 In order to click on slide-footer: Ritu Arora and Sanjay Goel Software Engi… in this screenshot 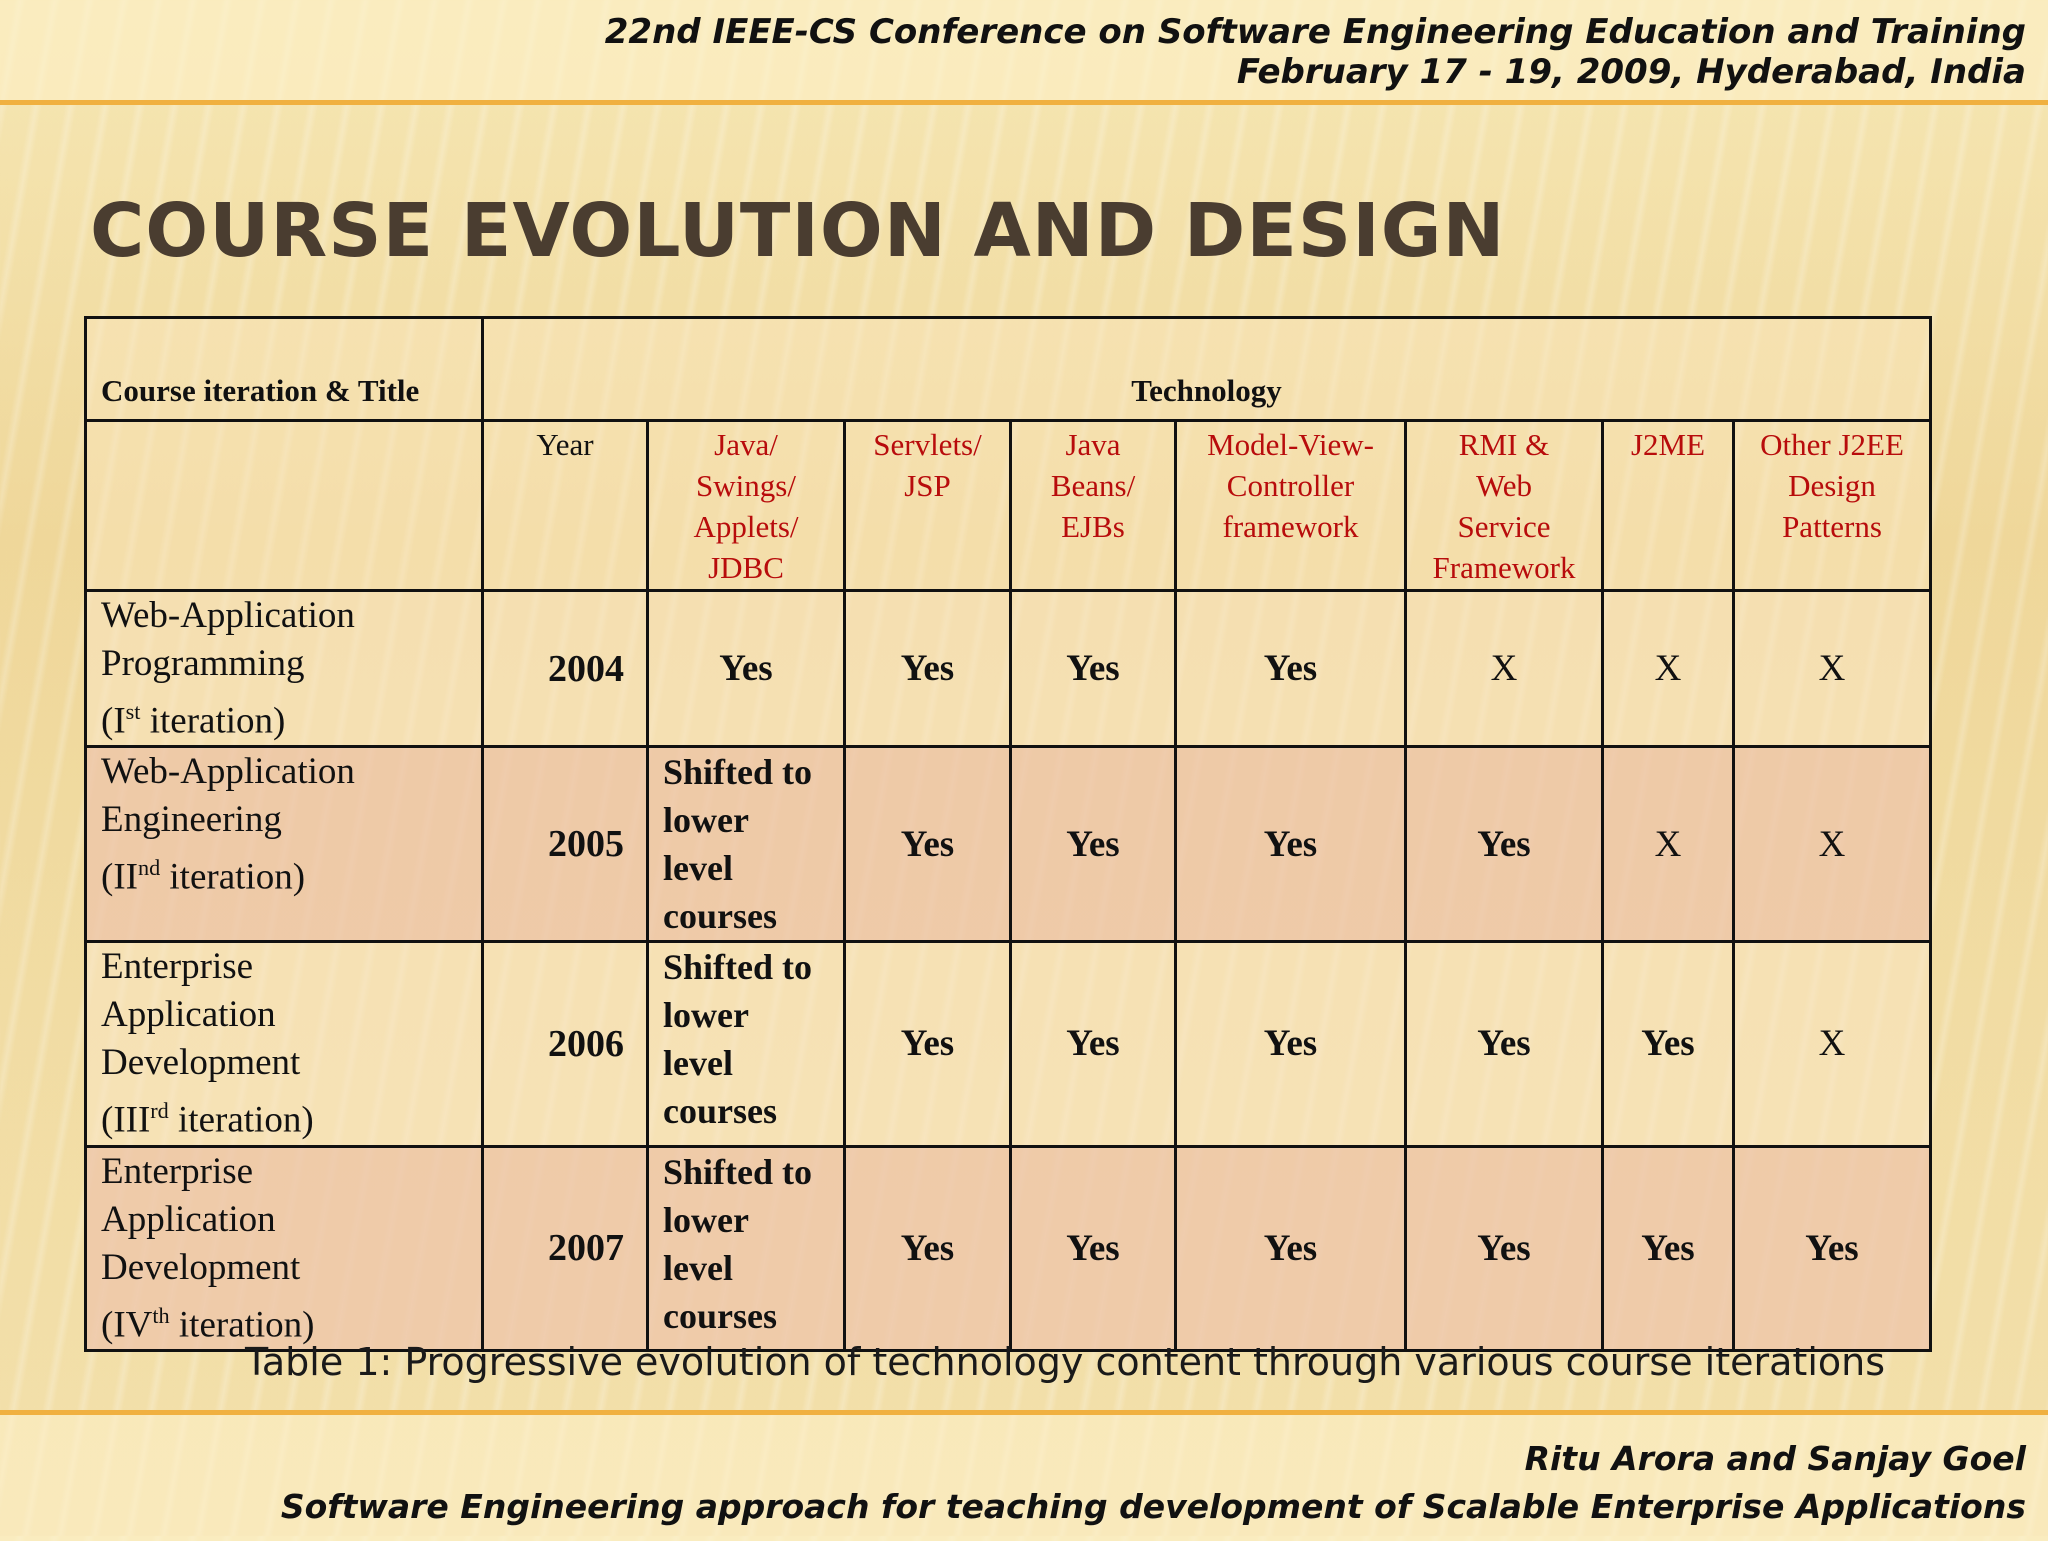, I will do `click(1024, 1475)`.